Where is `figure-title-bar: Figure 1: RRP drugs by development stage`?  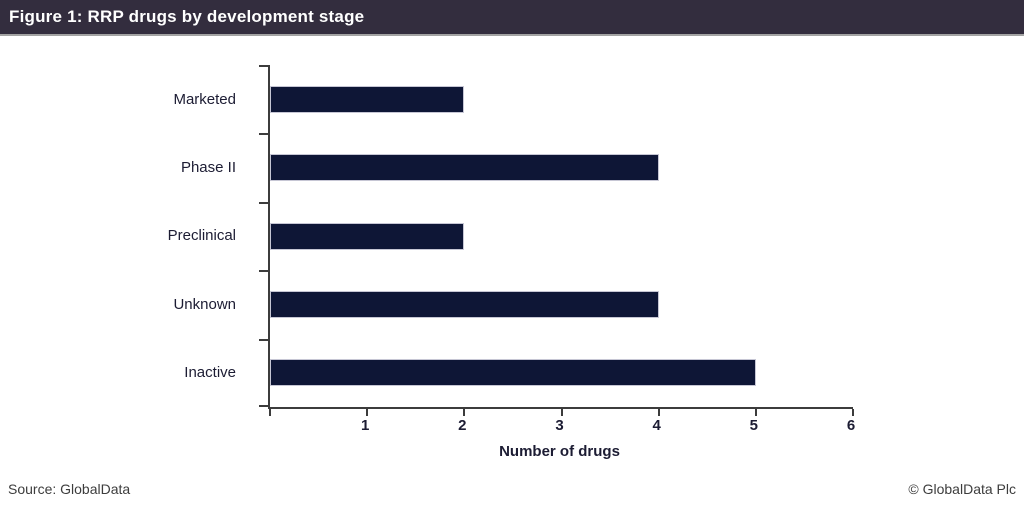
figure-title-bar: Figure 1: RRP drugs by development stage is located at coordinates (512, 18).